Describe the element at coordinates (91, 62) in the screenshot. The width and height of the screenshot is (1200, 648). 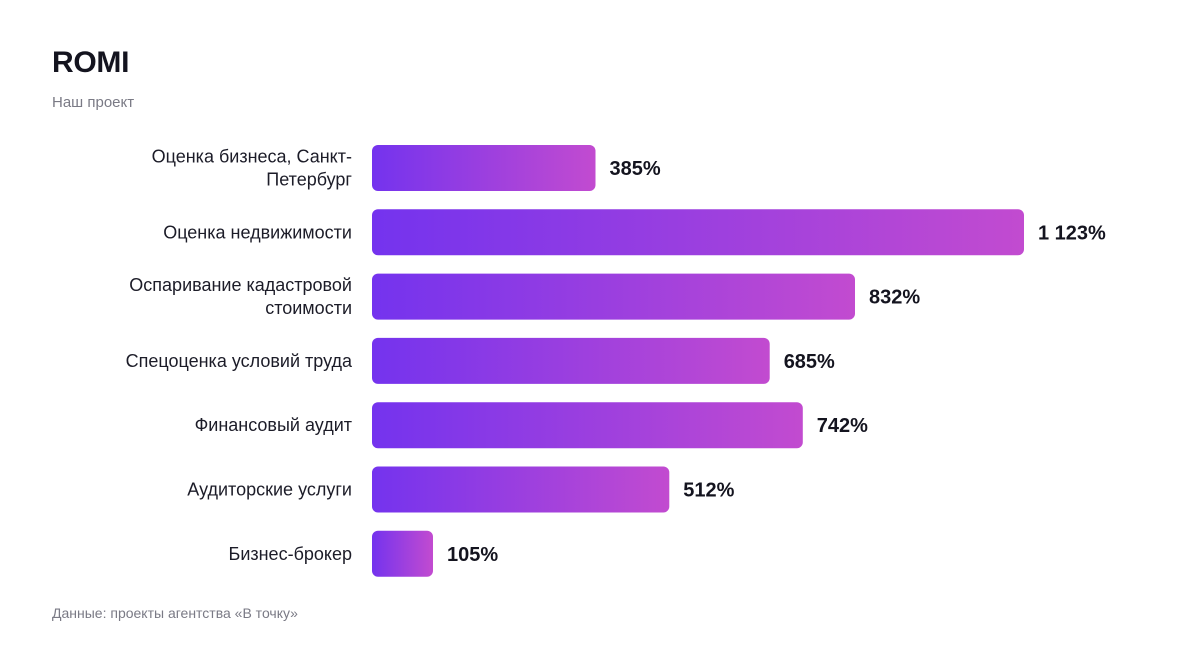
I see `chart-title: ROMI` at that location.